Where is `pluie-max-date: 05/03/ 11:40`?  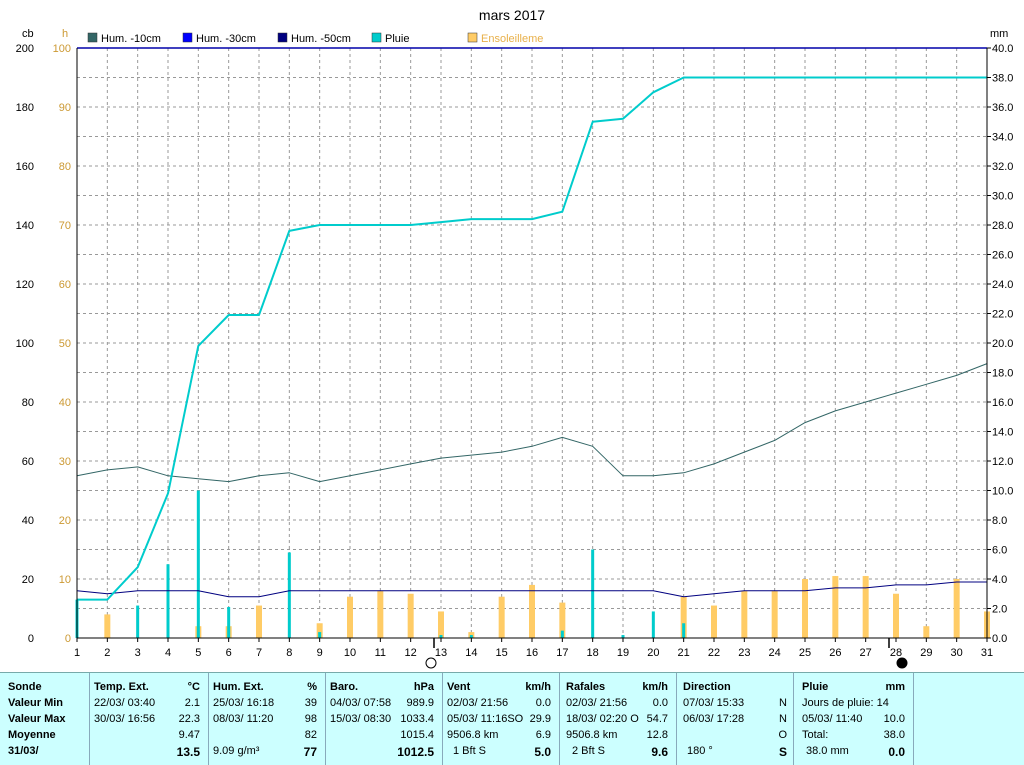
pluie-max-date: 05/03/ 11:40 is located at coordinates (832, 719).